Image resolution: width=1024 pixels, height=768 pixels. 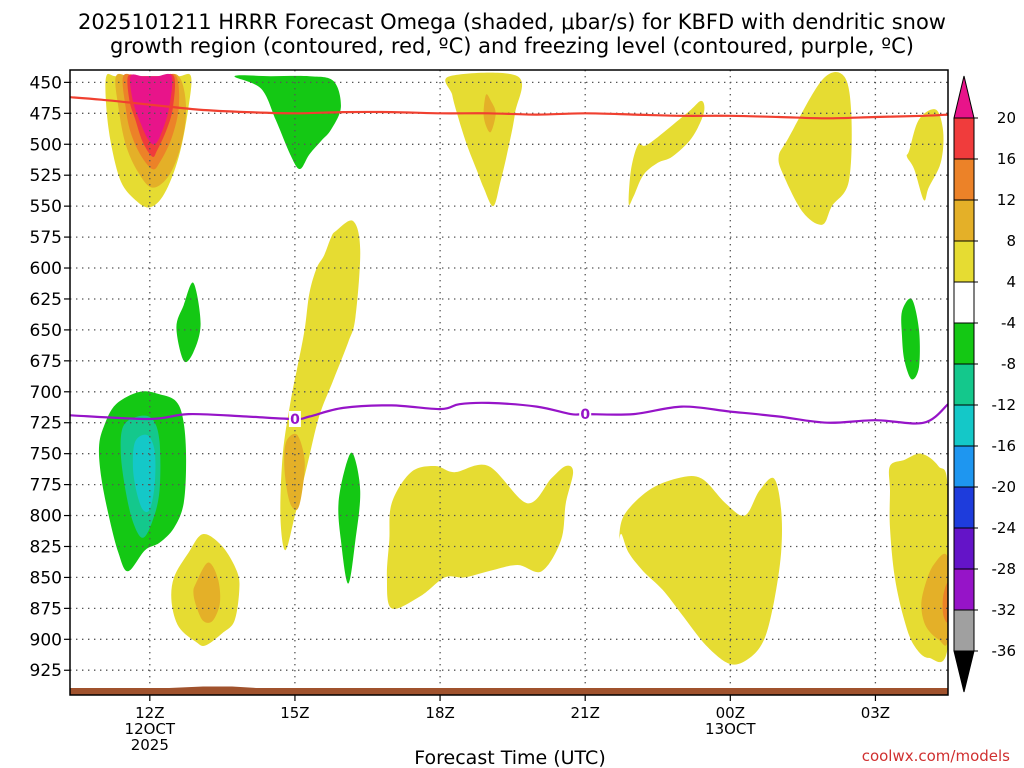 What do you see at coordinates (46, 424) in the screenshot?
I see `y-tick-label-725: 725` at bounding box center [46, 424].